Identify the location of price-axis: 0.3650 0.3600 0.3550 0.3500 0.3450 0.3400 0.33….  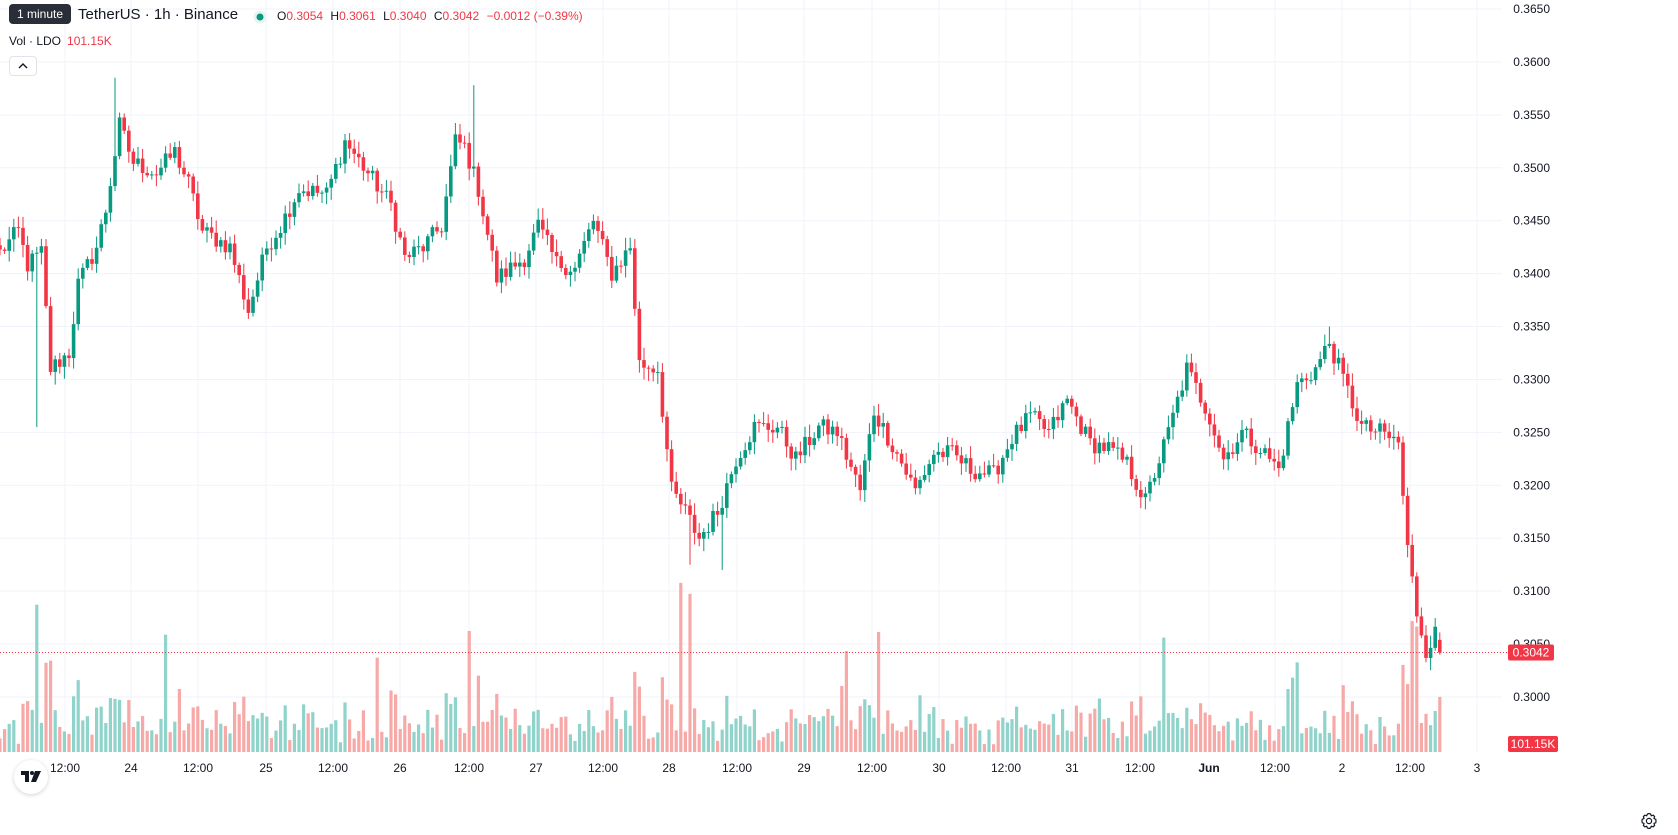
(1531, 353).